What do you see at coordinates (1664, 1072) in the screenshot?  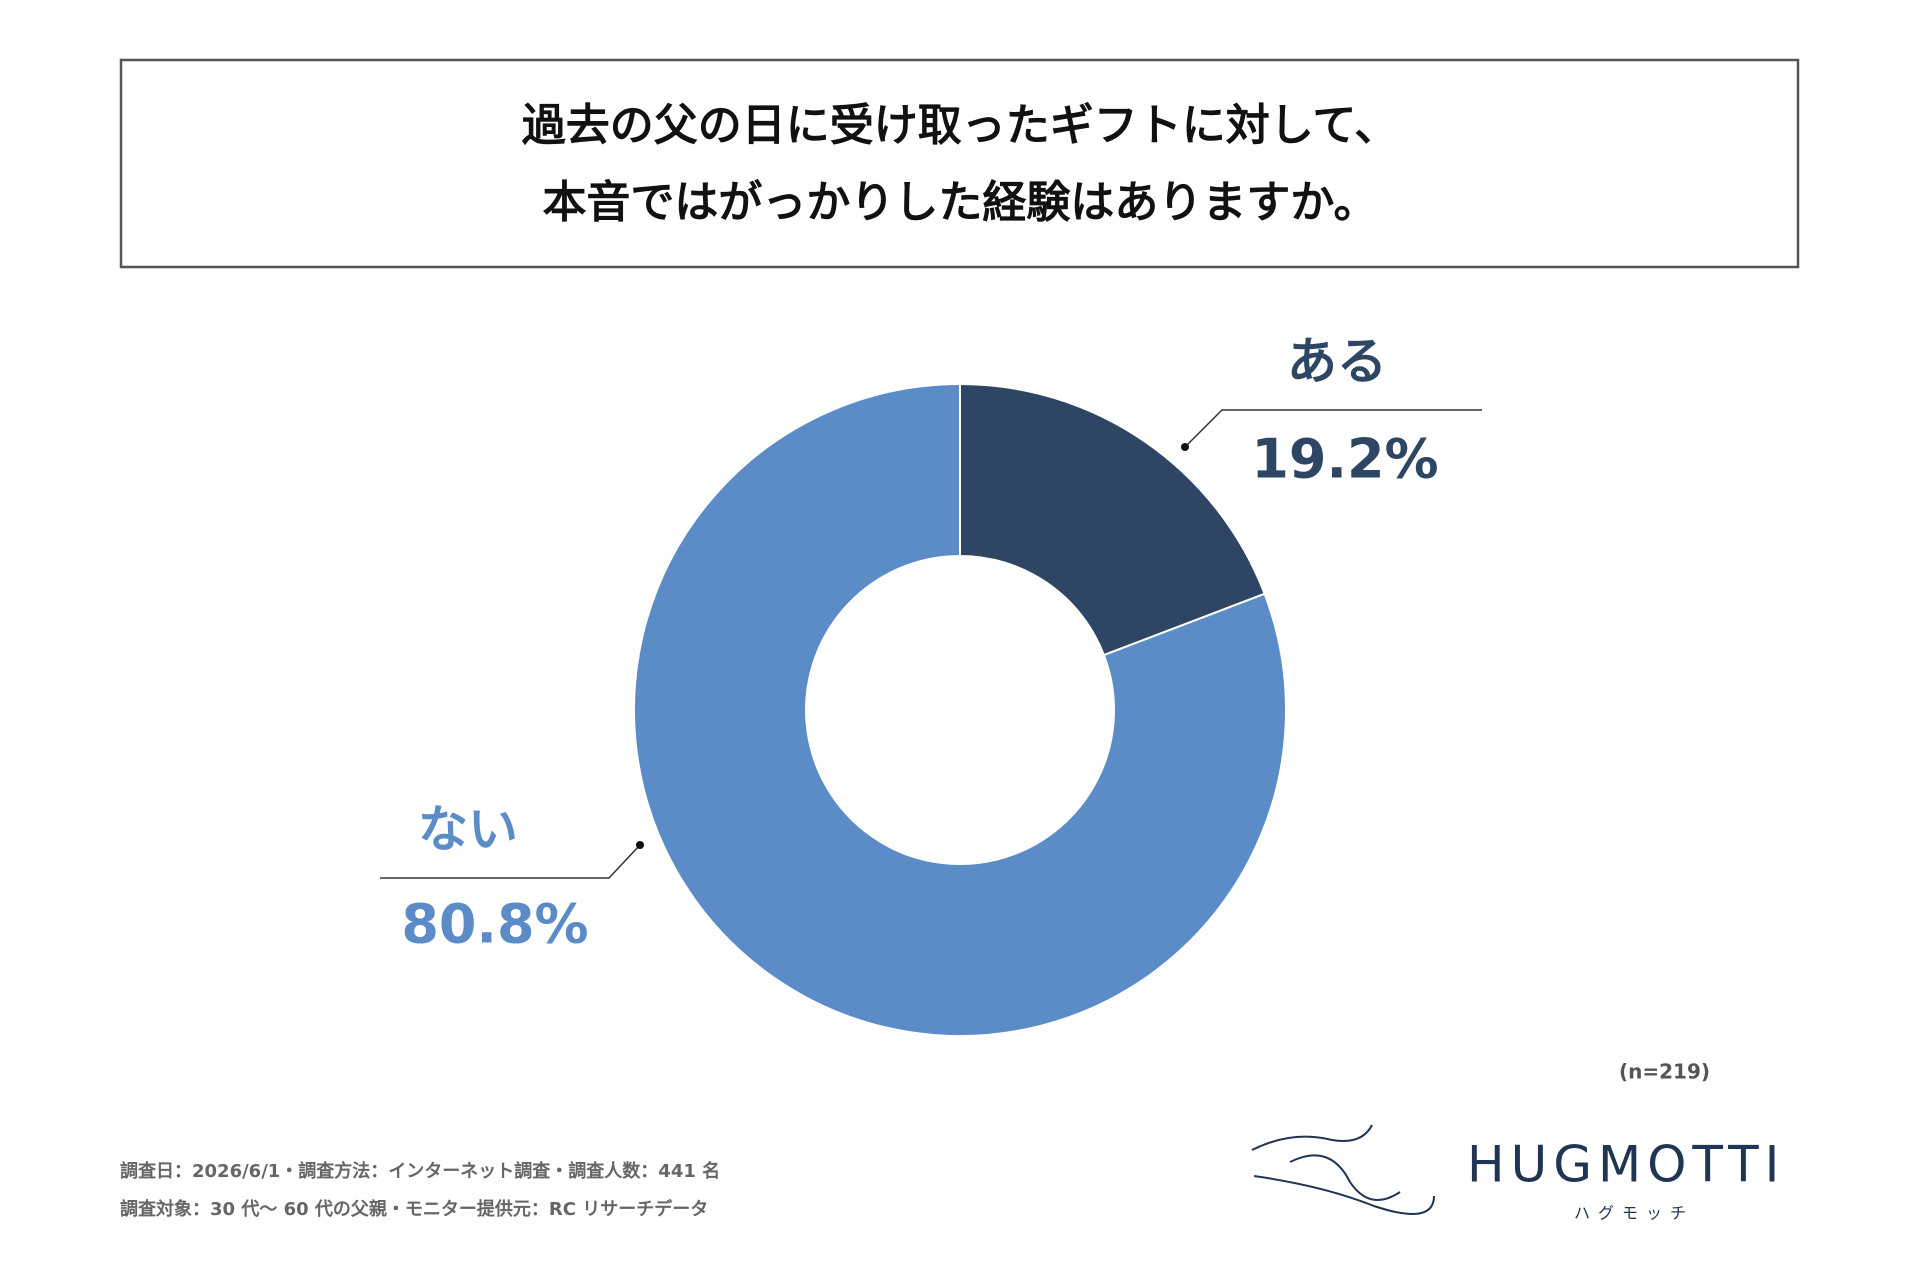 I see `sample-note: (n=219)` at bounding box center [1664, 1072].